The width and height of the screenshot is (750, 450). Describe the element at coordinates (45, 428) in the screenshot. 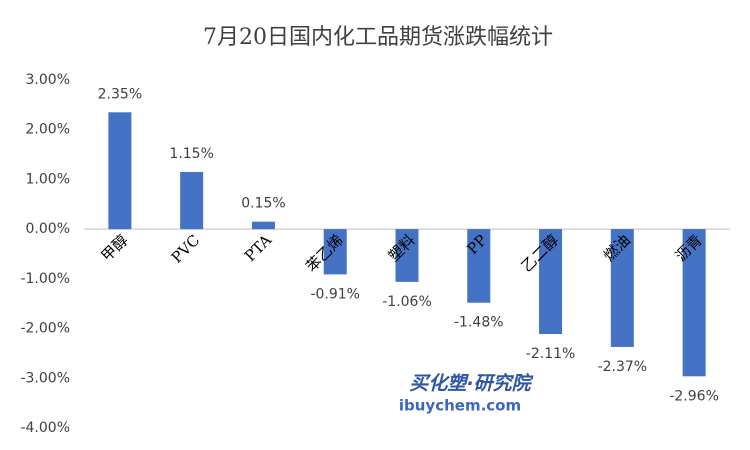

I see `y-tick-label: -4.00%` at that location.